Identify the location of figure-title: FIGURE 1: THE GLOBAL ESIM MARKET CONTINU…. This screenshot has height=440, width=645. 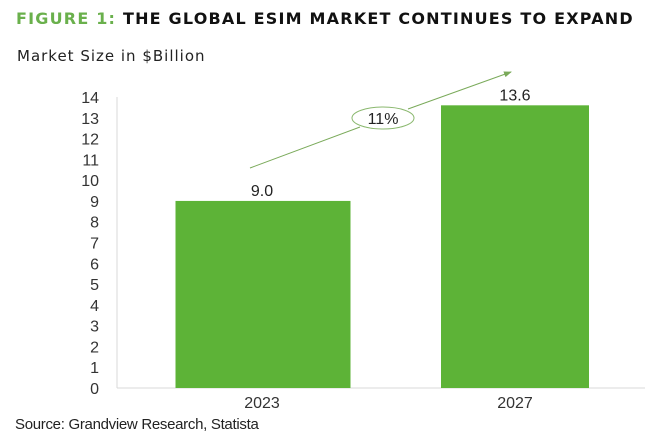
(325, 18).